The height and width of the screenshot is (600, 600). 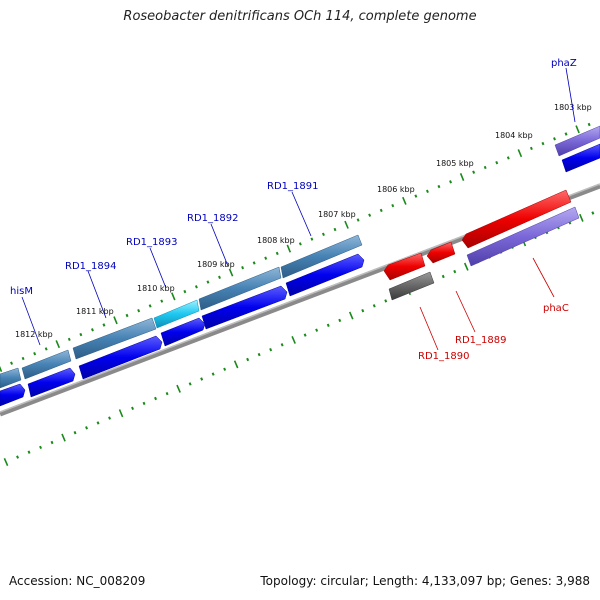 I want to click on label-RD1_1889: RD1_1889, so click(x=480, y=340).